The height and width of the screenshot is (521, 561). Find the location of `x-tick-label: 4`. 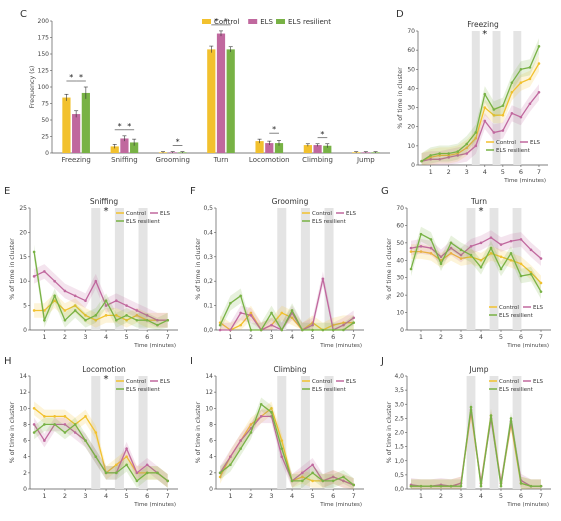

x-tick-label: 4 is located at coordinates (481, 496).